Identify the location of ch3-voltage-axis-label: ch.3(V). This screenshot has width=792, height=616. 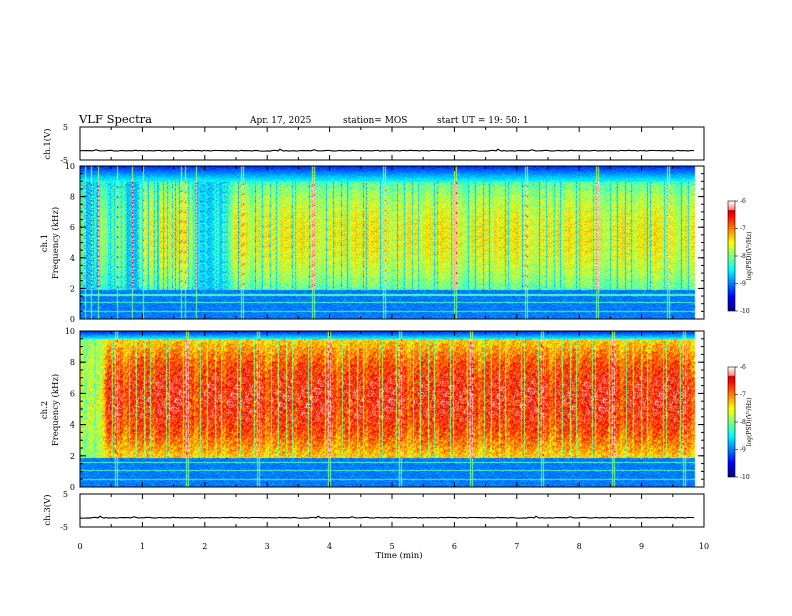
(47, 509).